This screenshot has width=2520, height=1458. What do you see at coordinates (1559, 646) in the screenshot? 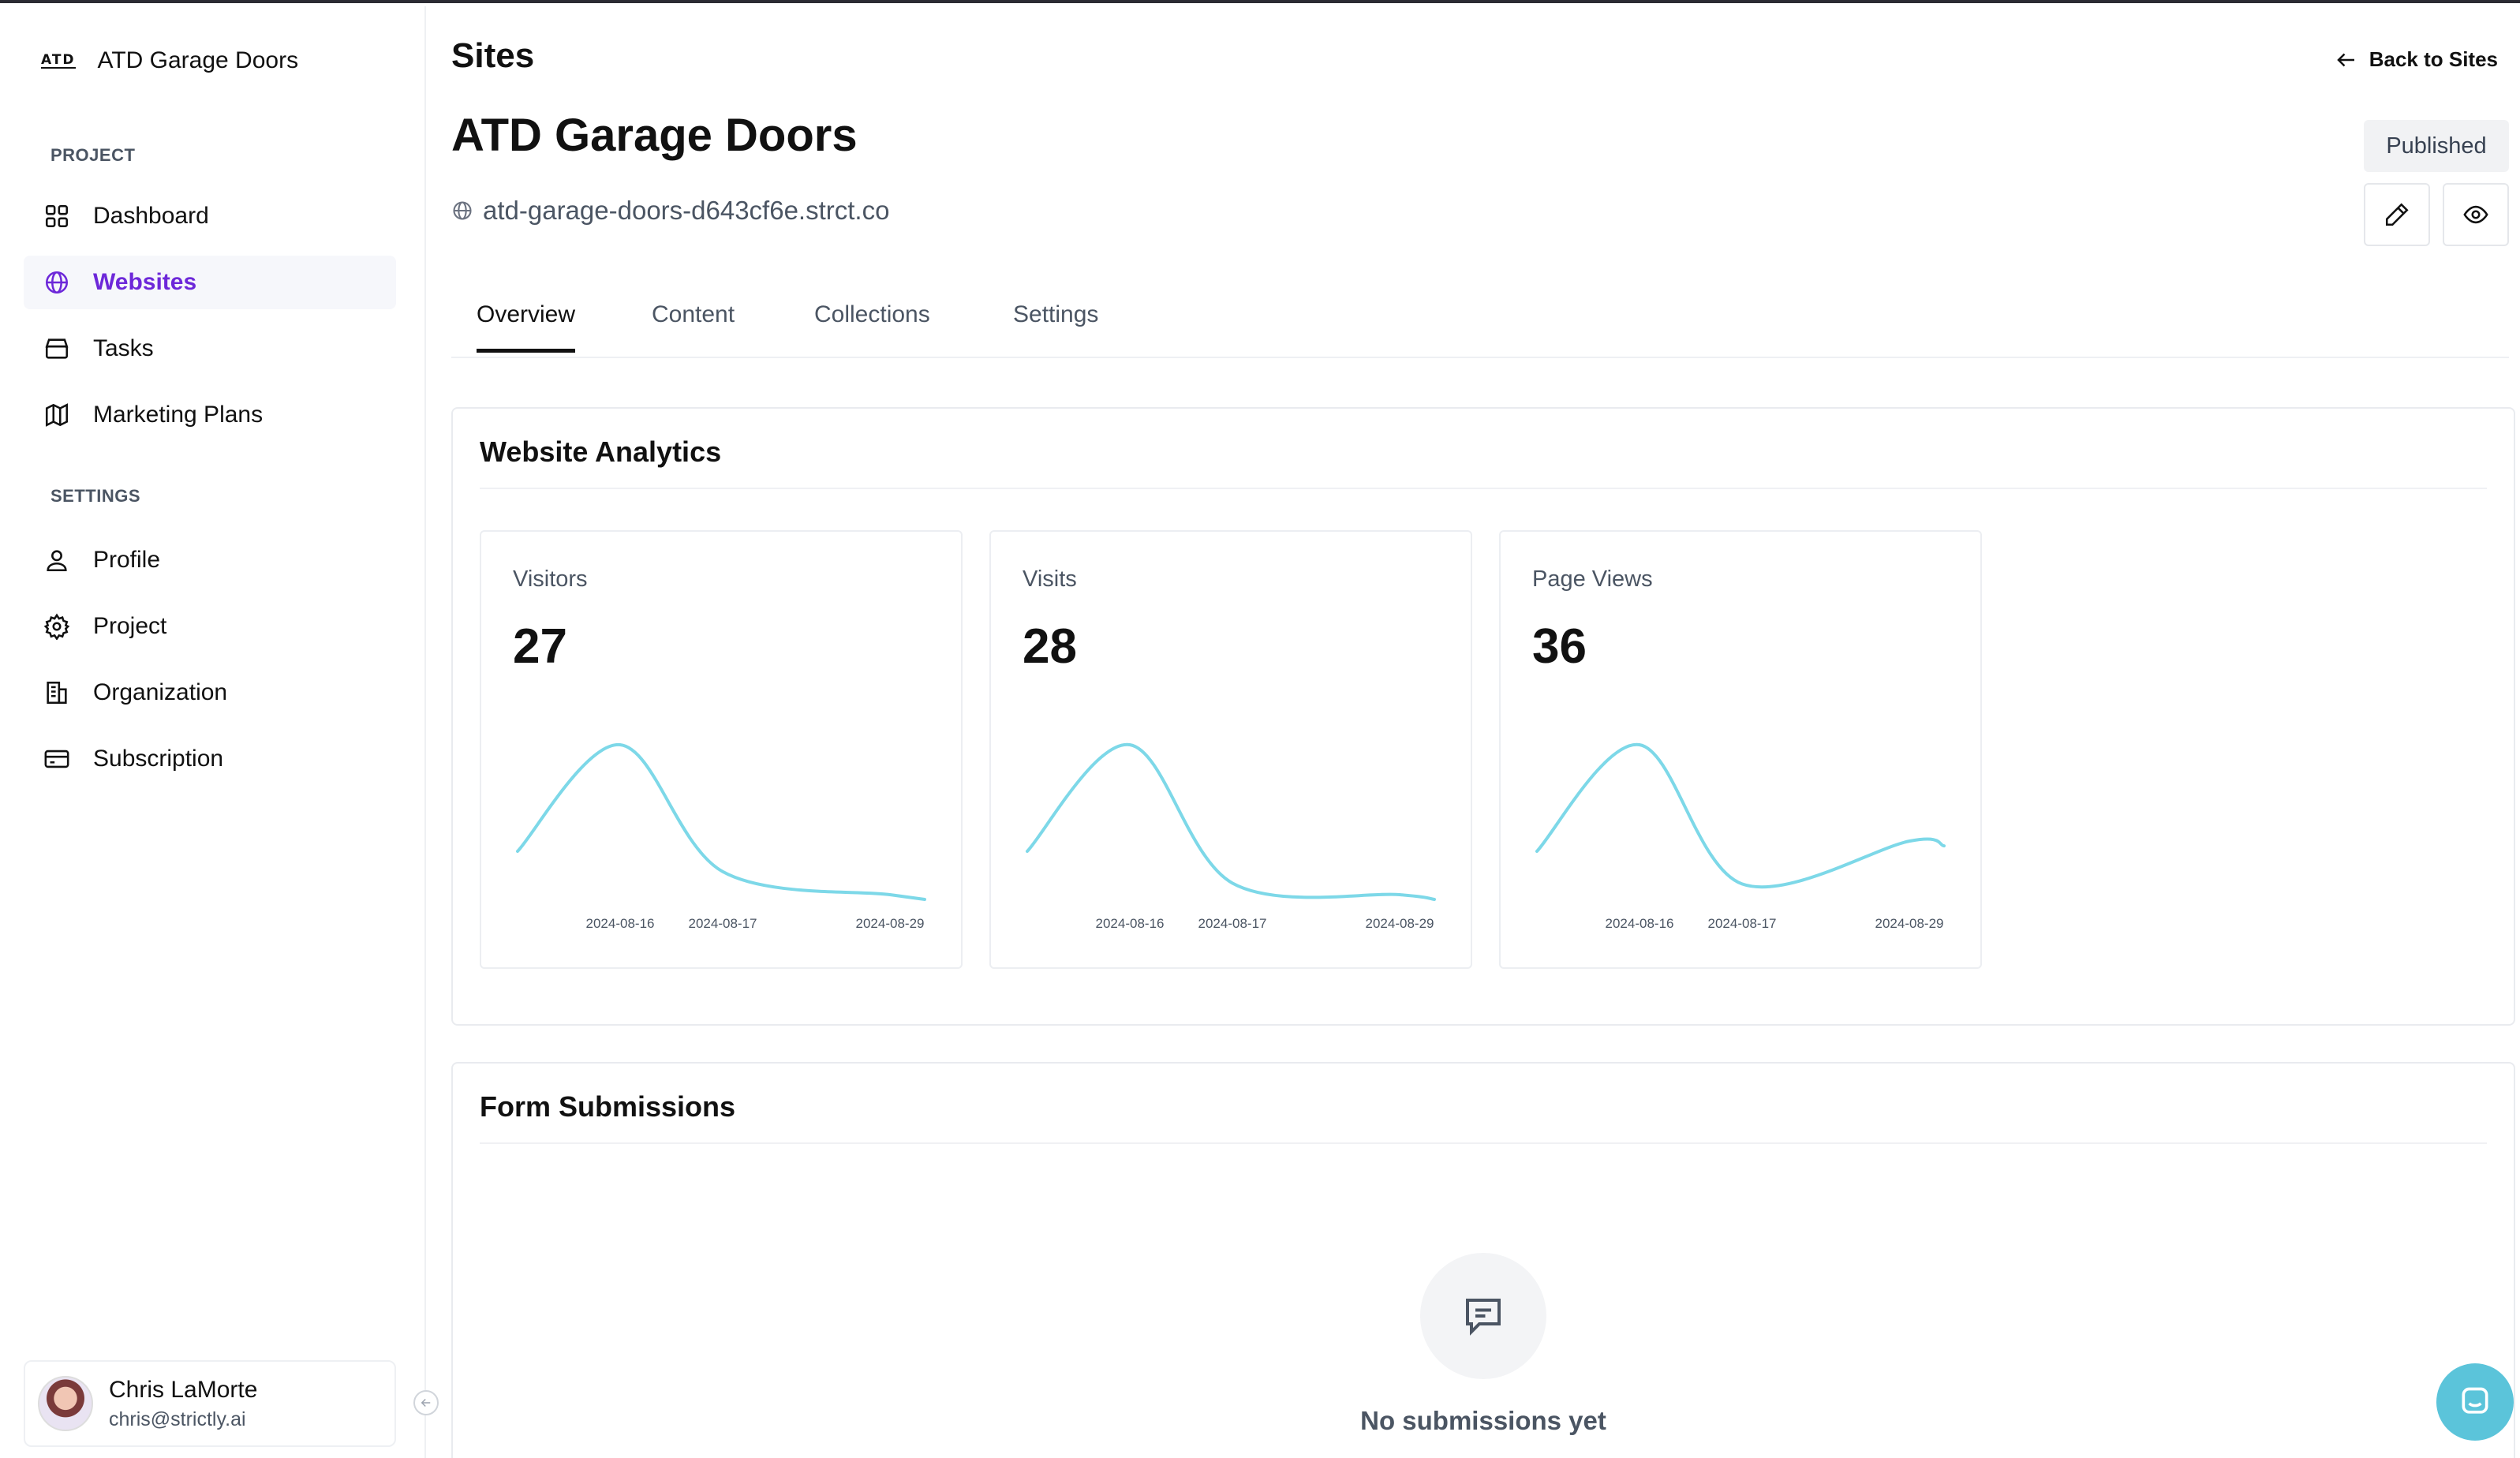
I see `stat-value: 36` at bounding box center [1559, 646].